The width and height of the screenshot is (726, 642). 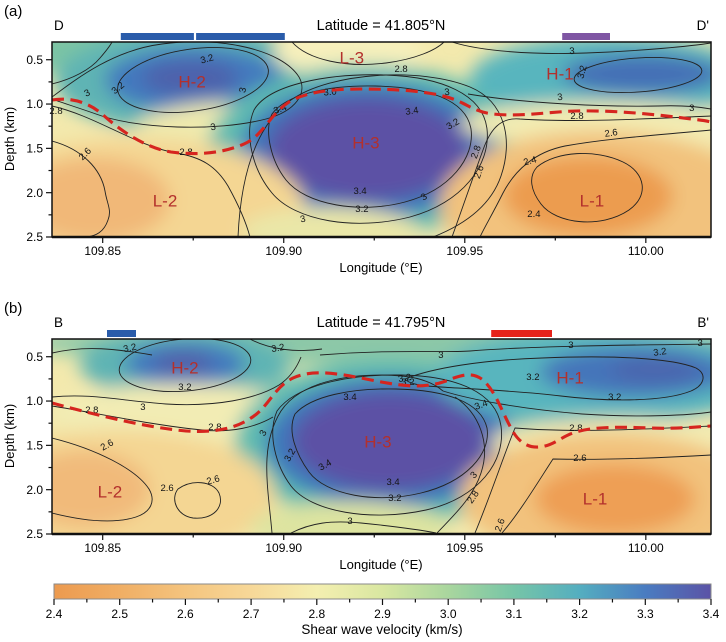 I want to click on section-endpoint-right: B', so click(x=703, y=322).